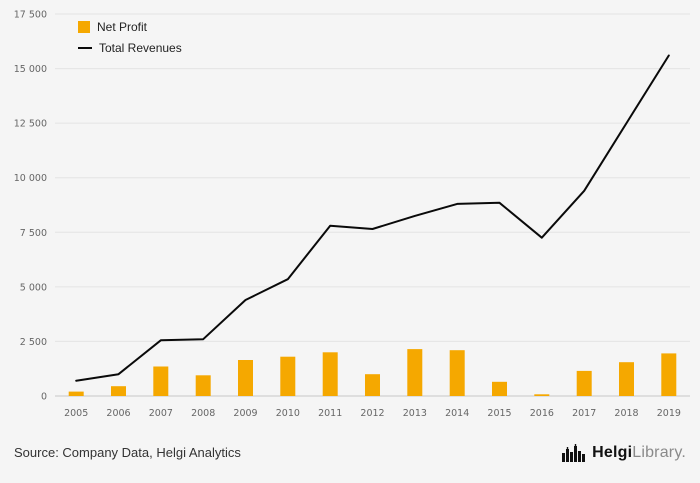 This screenshot has height=483, width=700. I want to click on helgi-library-logo: HelgiLibrary., so click(624, 452).